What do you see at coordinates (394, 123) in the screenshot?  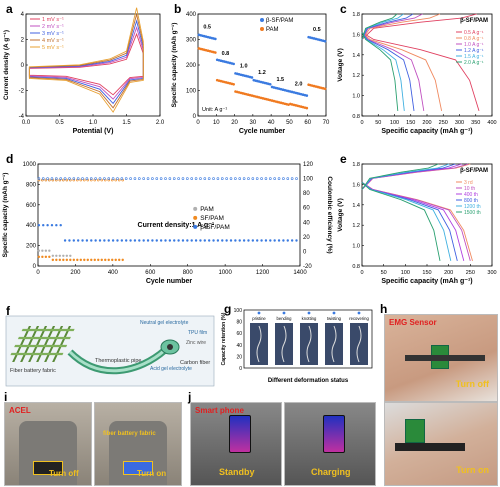 I see `x-tick-label: 100` at bounding box center [394, 123].